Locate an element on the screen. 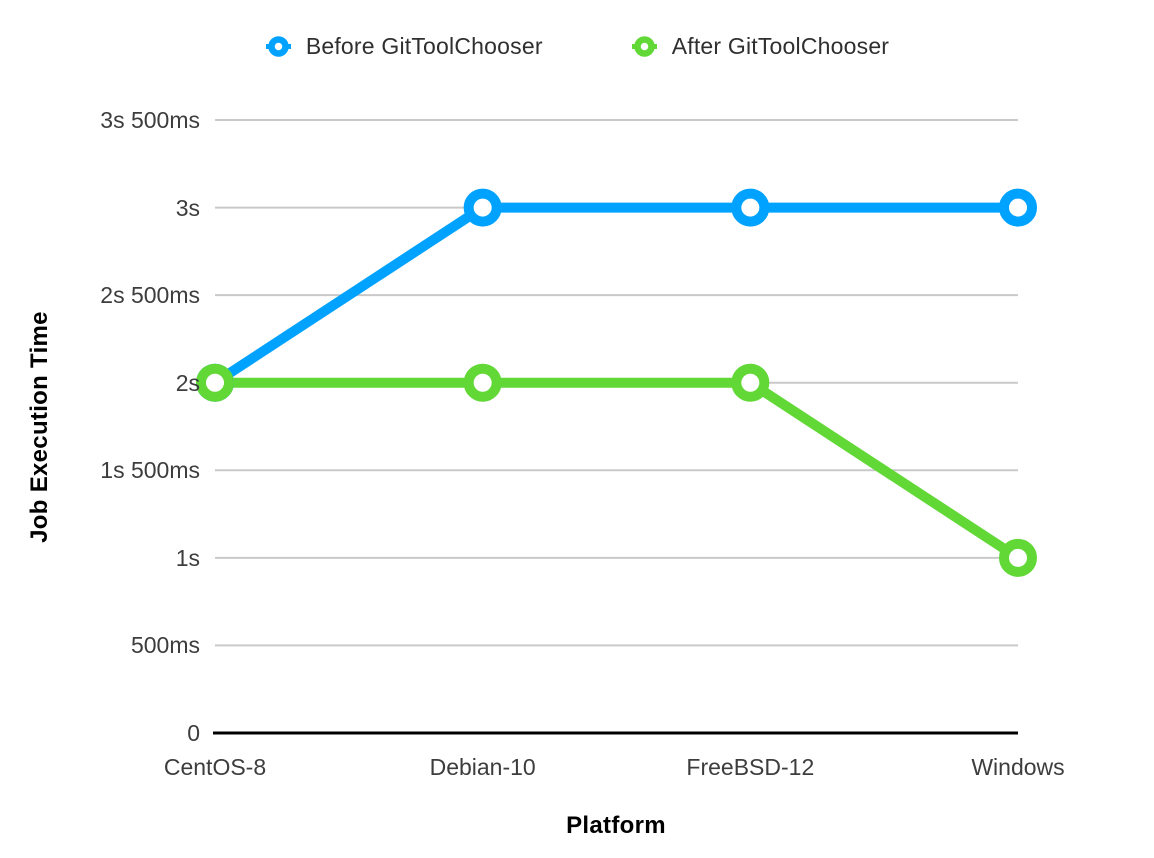 The height and width of the screenshot is (858, 1154). x-tick-label: Debian-10 is located at coordinates (482, 767).